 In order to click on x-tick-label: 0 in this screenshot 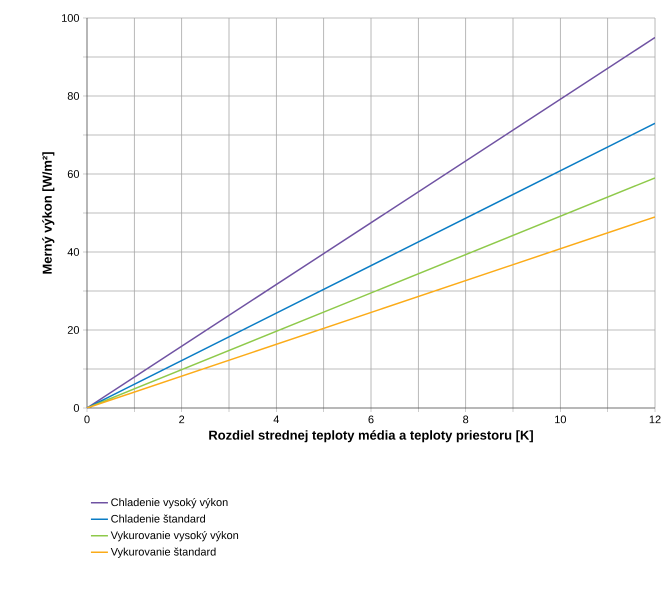, I will do `click(87, 420)`.